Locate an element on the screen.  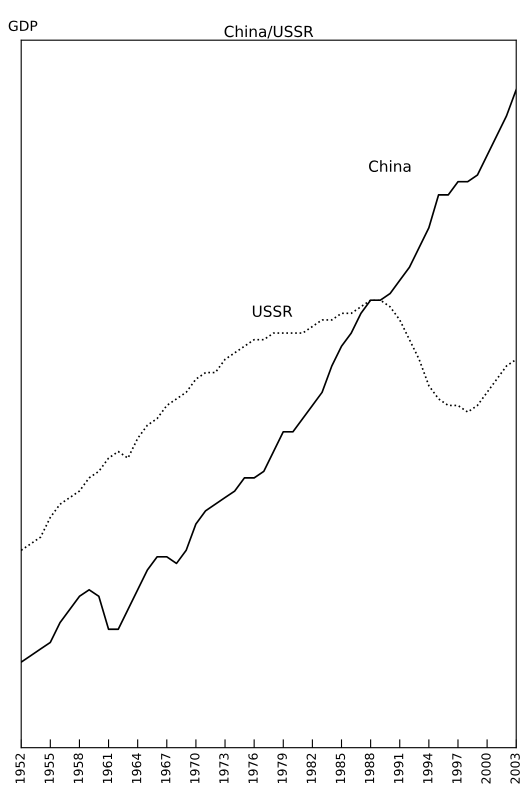
x-tick-label: 1958 is located at coordinates (79, 768).